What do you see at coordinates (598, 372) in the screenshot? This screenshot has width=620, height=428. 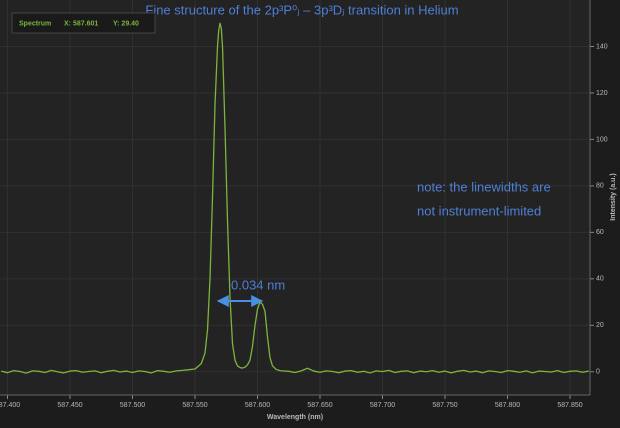 I see `y-tick-label: 0` at bounding box center [598, 372].